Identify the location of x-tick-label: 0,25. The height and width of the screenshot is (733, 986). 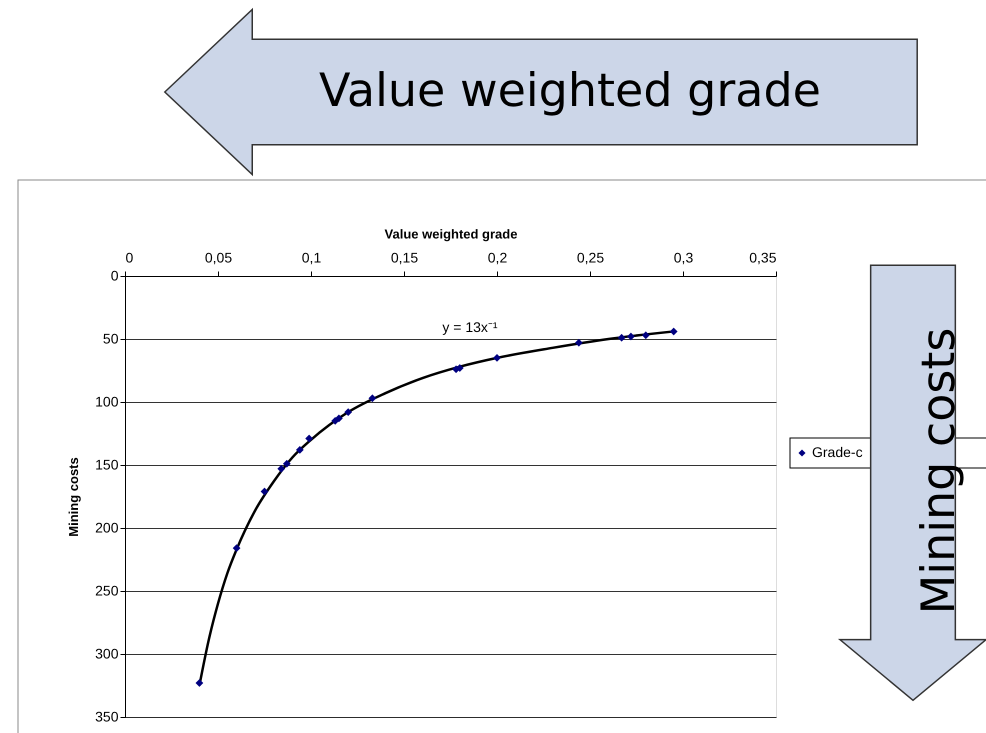
(590, 258).